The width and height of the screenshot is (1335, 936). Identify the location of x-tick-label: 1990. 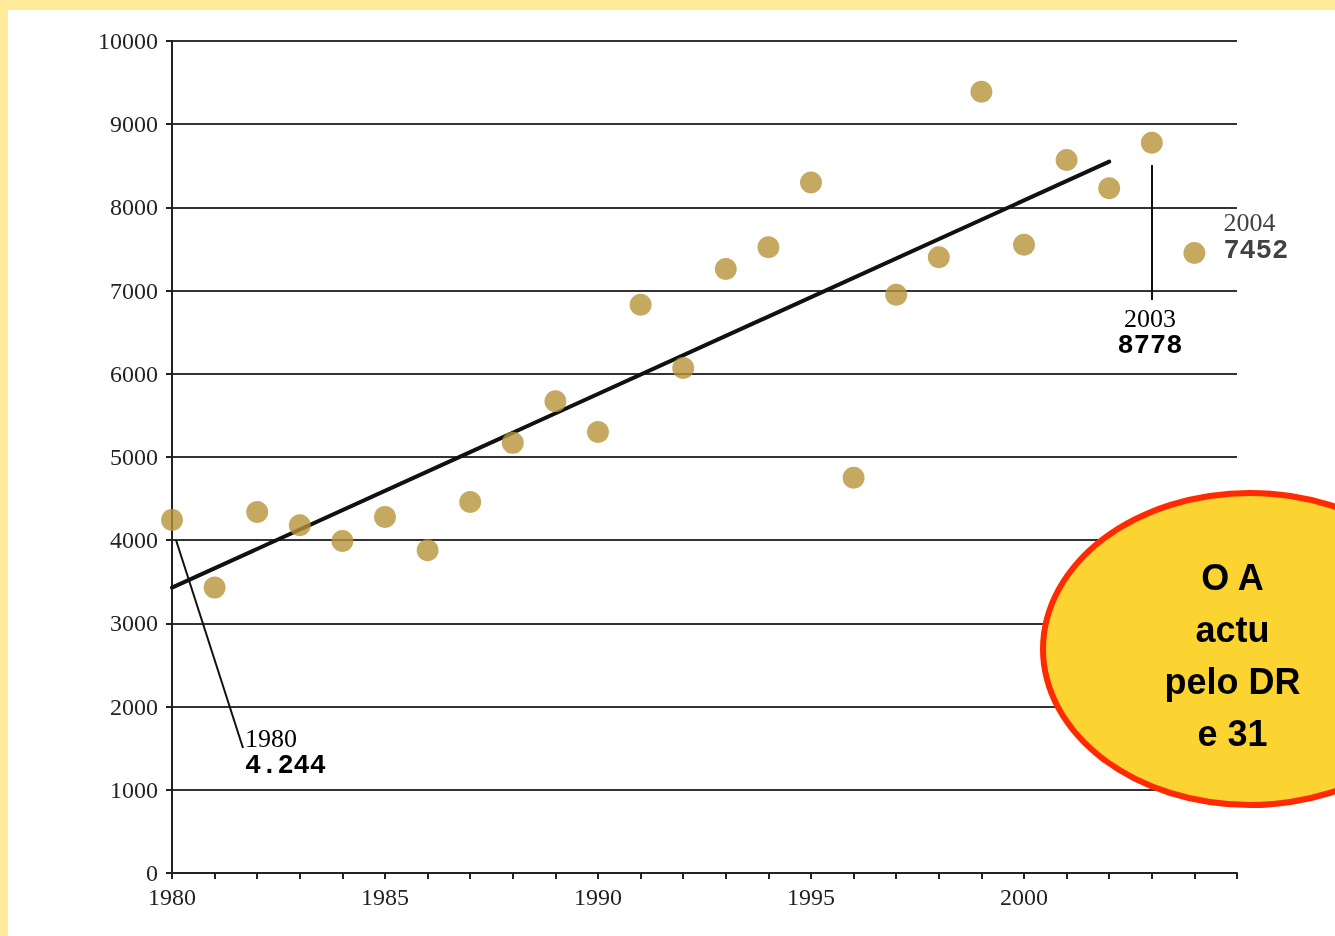
(598, 897).